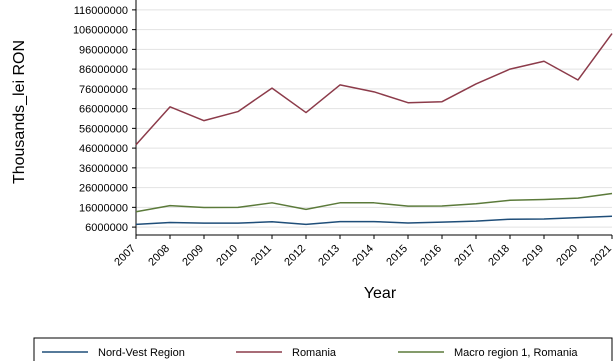 The width and height of the screenshot is (614, 361). What do you see at coordinates (103, 129) in the screenshot?
I see `y-tick-label: 56000000` at bounding box center [103, 129].